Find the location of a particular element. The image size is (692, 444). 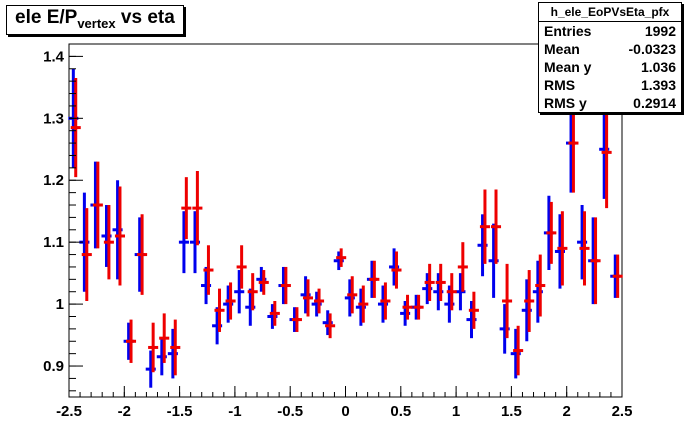

title-subscript: vertex is located at coordinates (96, 23).